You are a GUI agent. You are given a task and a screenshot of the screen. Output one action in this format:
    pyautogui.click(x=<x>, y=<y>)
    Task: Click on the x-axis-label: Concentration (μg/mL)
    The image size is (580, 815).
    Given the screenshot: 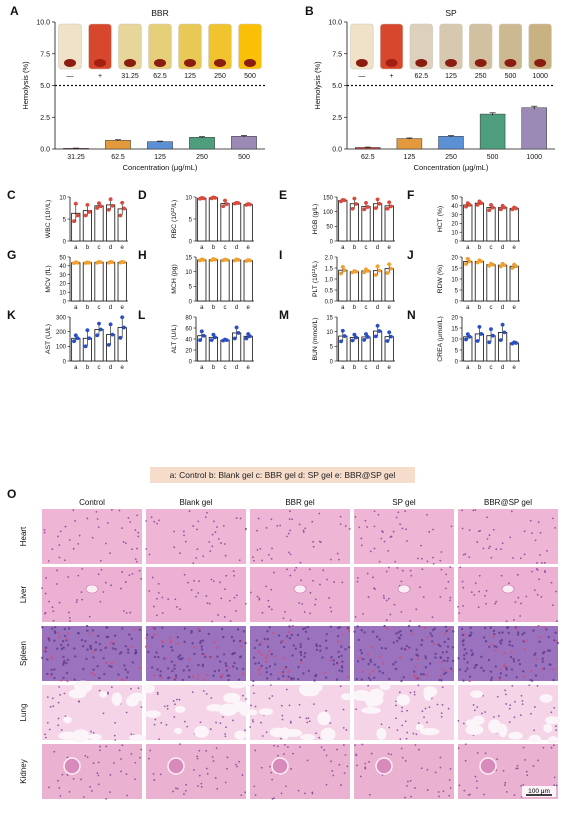 What is the action you would take?
    pyautogui.click(x=451, y=167)
    